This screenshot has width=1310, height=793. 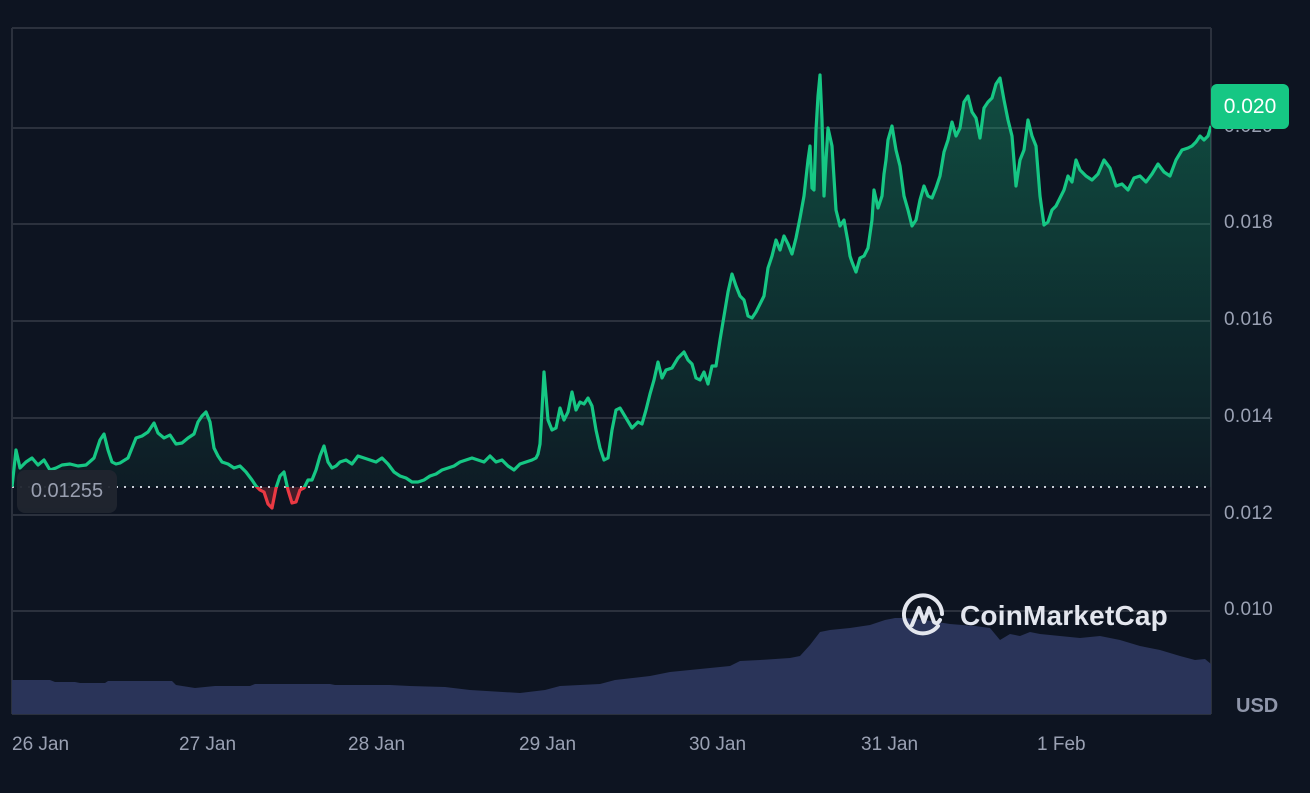 I want to click on y-tick-label: 0.010, so click(x=1249, y=609).